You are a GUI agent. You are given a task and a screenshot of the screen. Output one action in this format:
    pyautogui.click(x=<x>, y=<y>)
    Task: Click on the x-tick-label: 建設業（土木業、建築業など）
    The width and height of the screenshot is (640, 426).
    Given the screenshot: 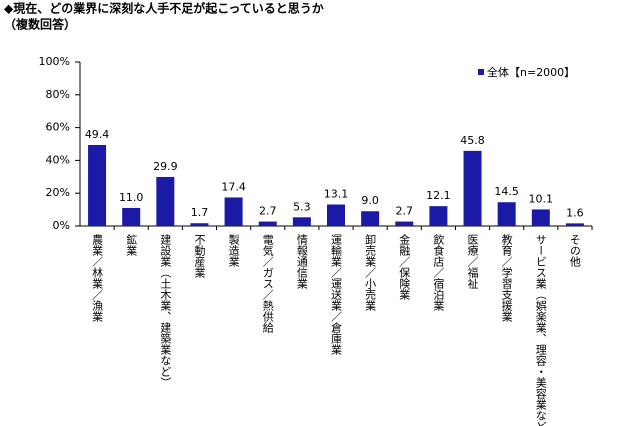 What is the action you would take?
    pyautogui.click(x=165, y=310)
    